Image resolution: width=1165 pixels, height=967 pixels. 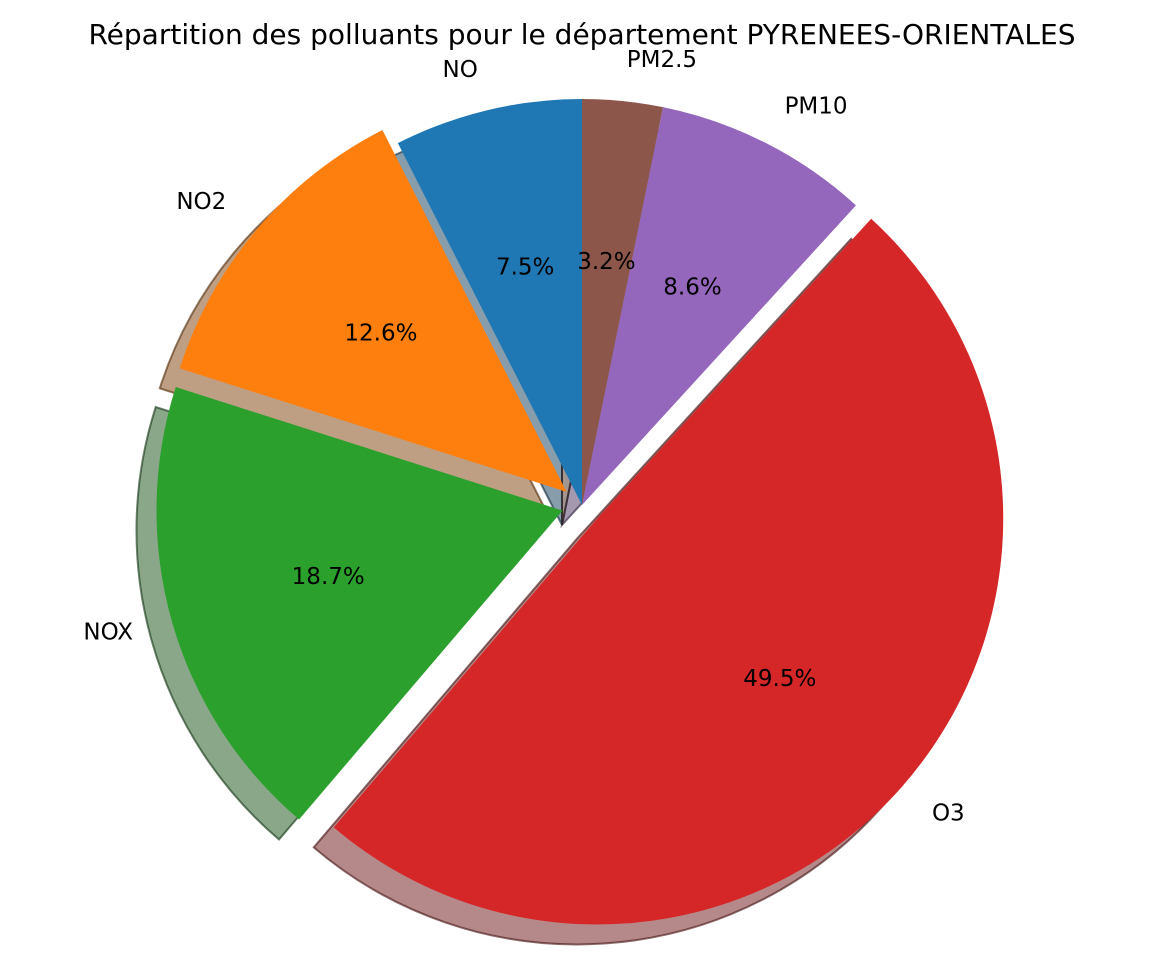 I want to click on slice-label-no: NO, so click(x=460, y=70).